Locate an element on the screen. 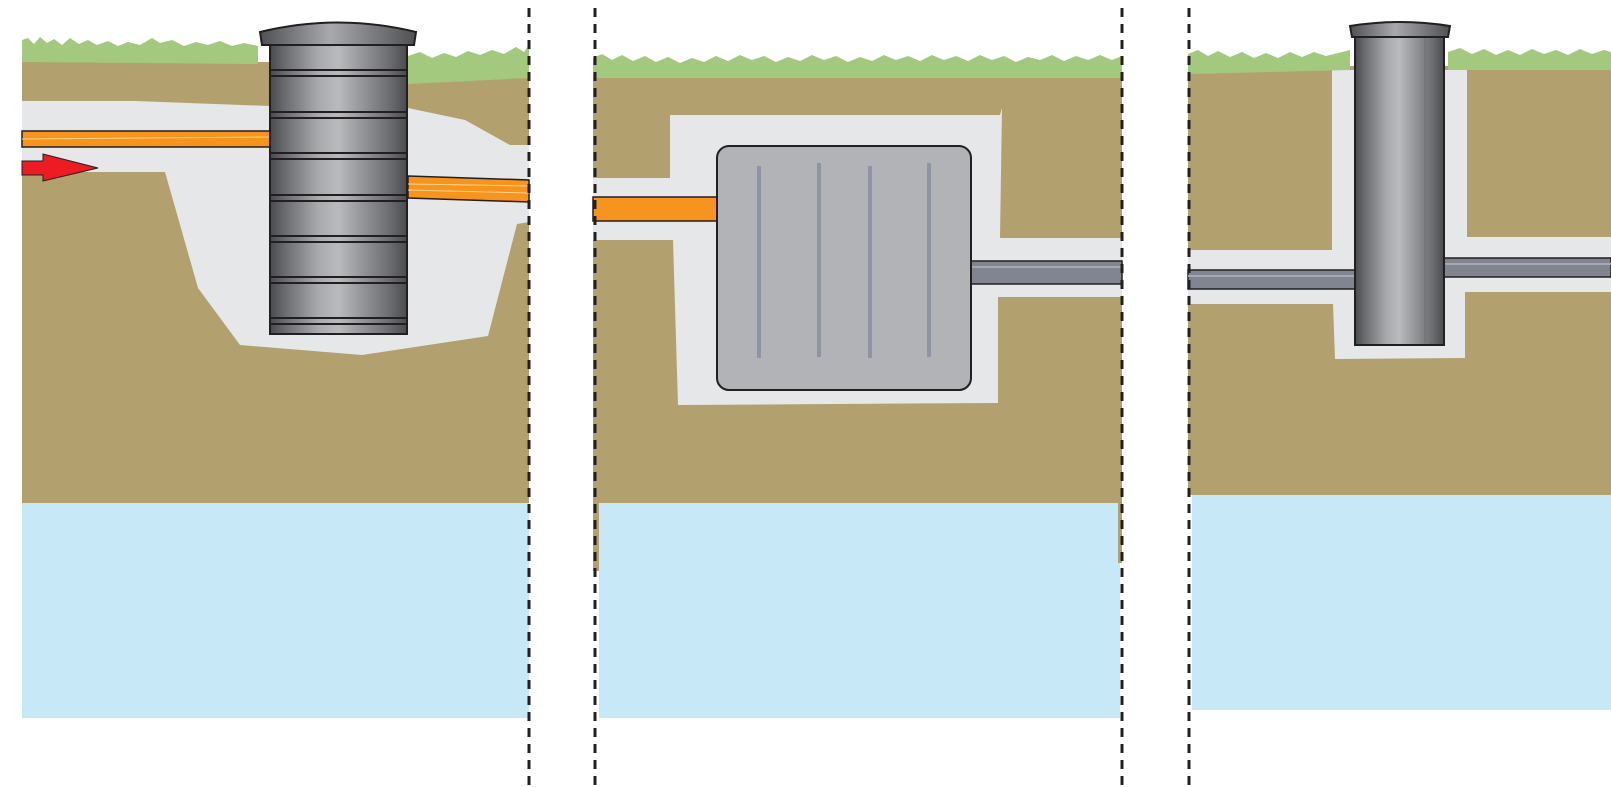 The width and height of the screenshot is (1611, 787). ribbed-cylindrical-manhole-icon is located at coordinates (338, 178).